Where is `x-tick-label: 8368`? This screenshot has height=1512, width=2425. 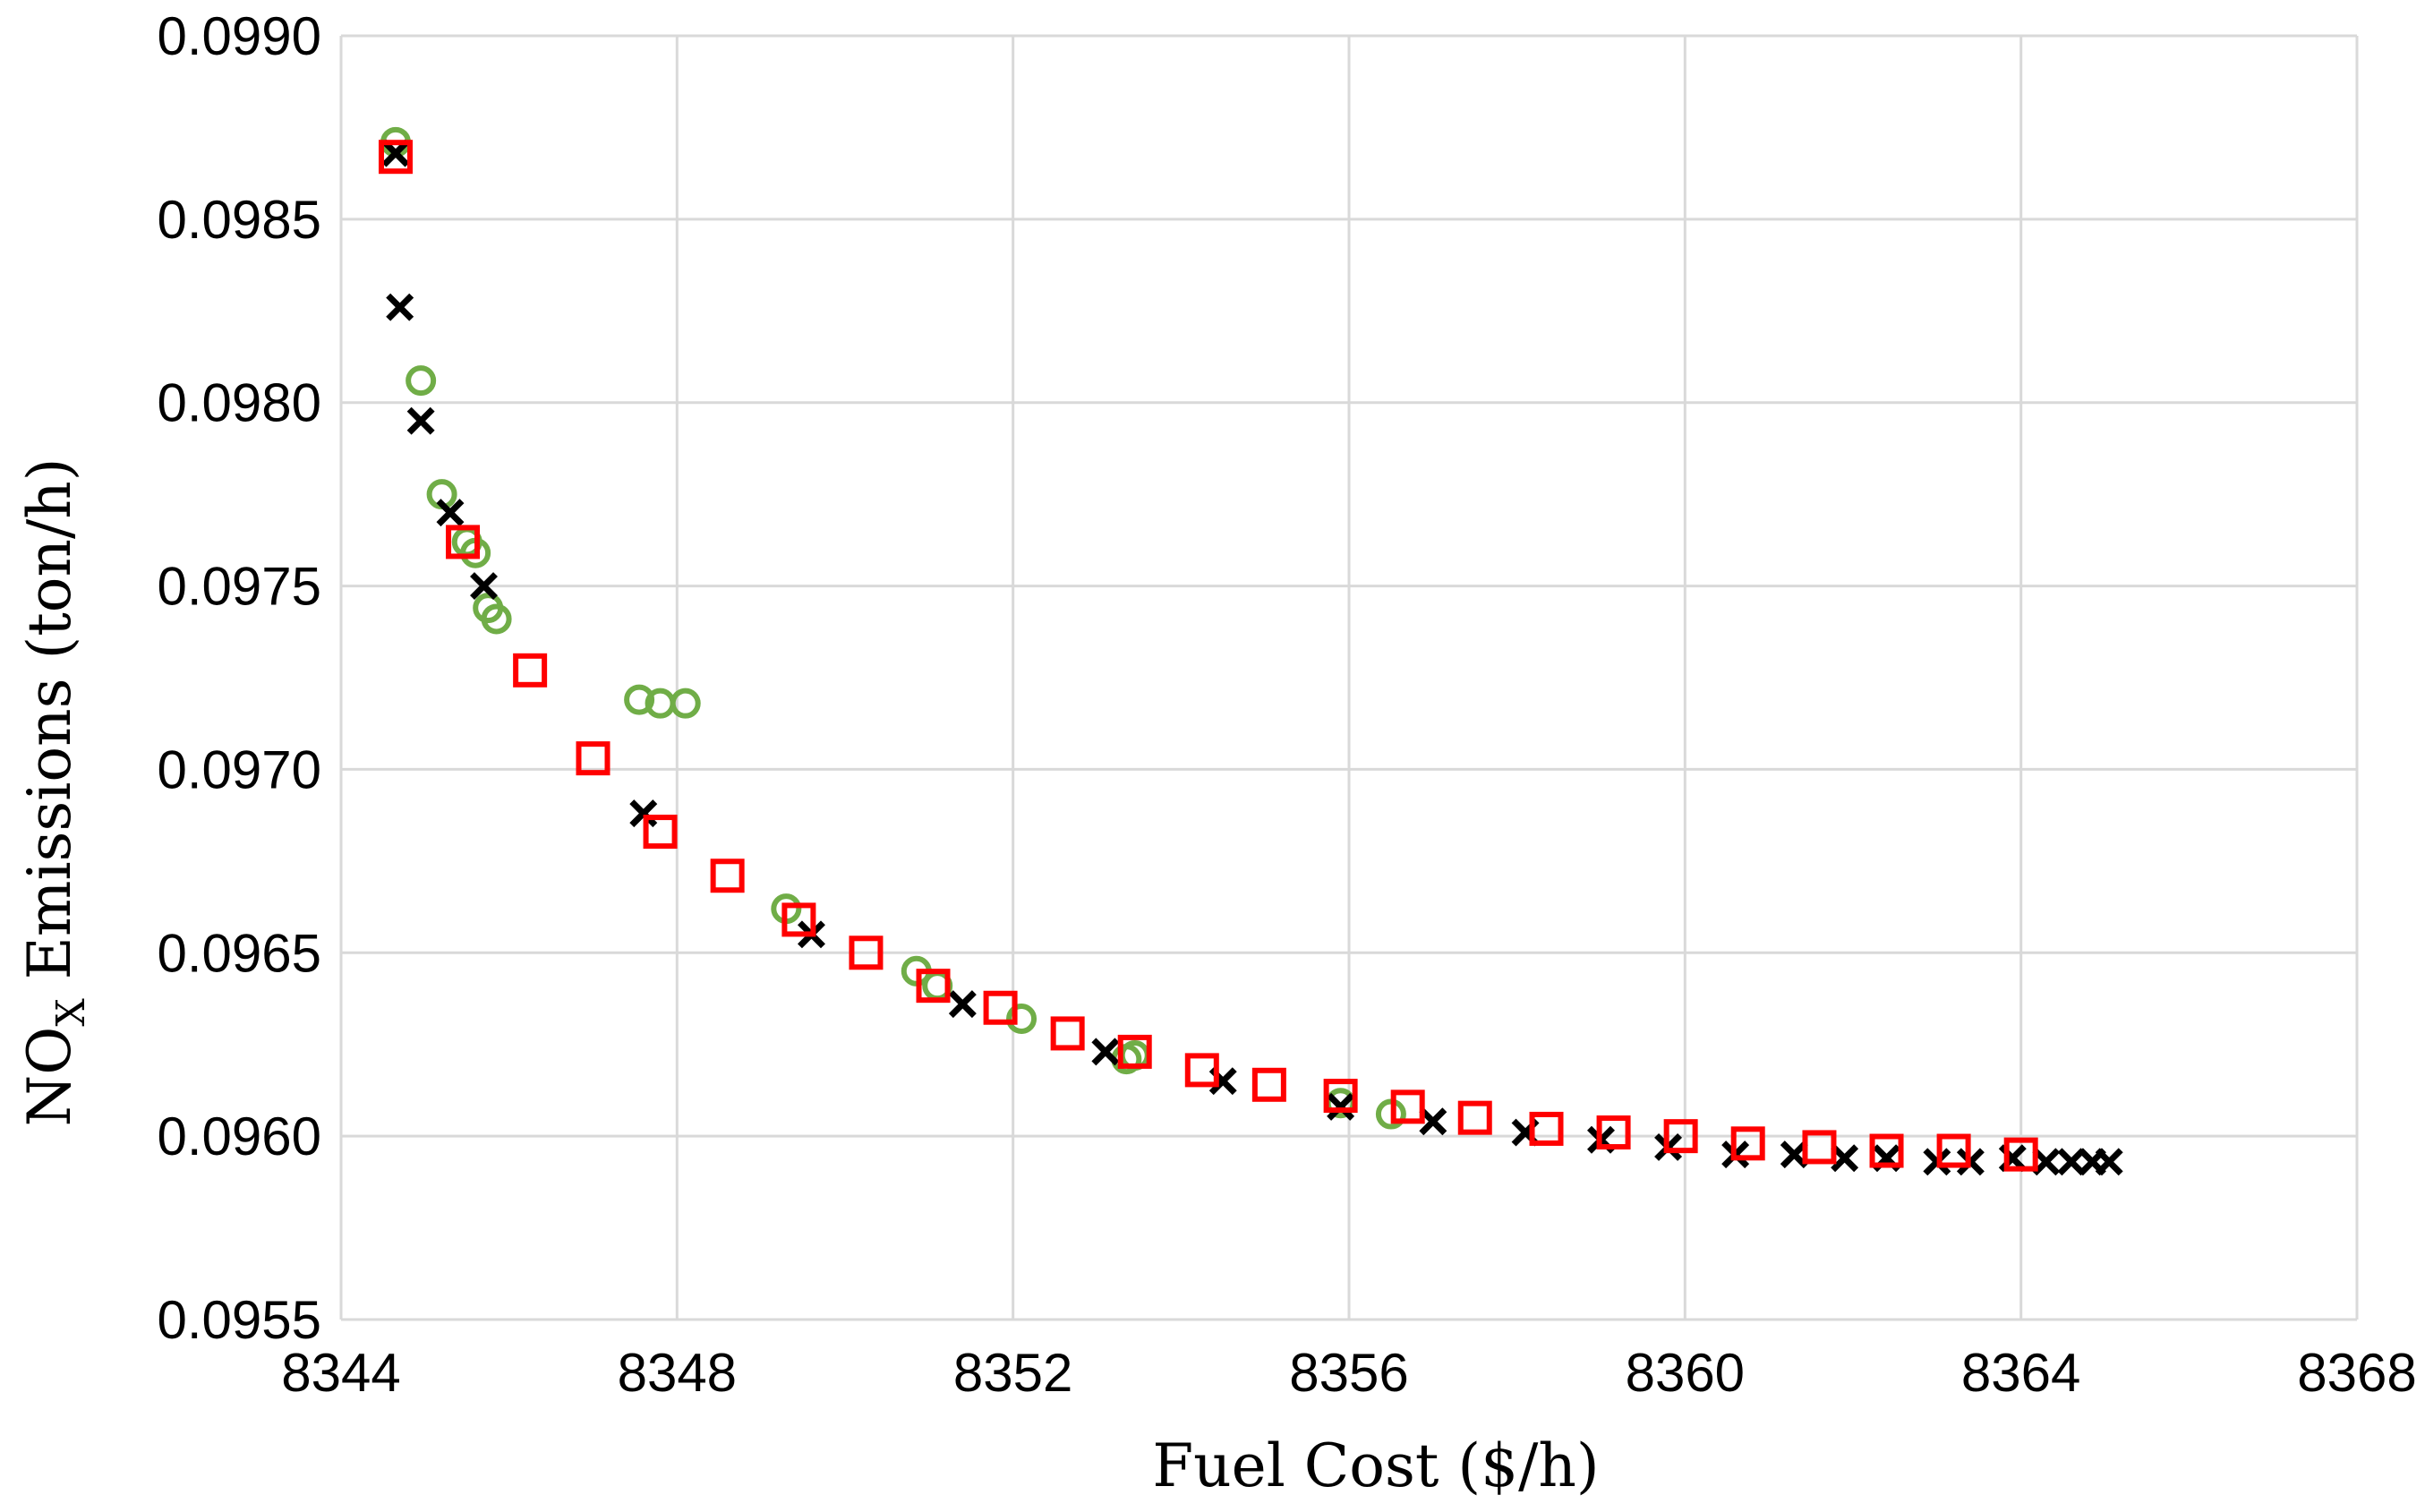
x-tick-label: 8368 is located at coordinates (2356, 1373).